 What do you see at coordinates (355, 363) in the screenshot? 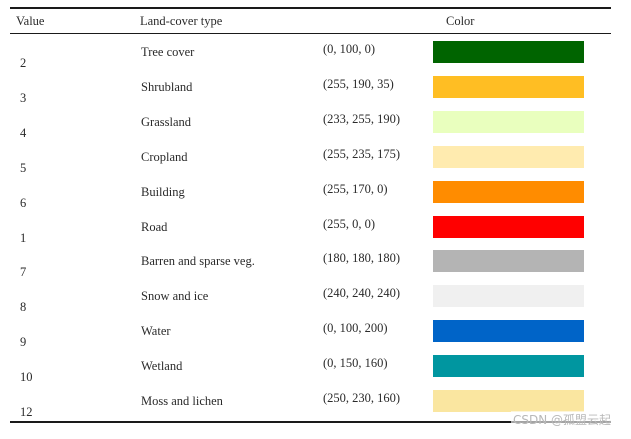
I see `row-rgb-value: (0, 150, 160)` at bounding box center [355, 363].